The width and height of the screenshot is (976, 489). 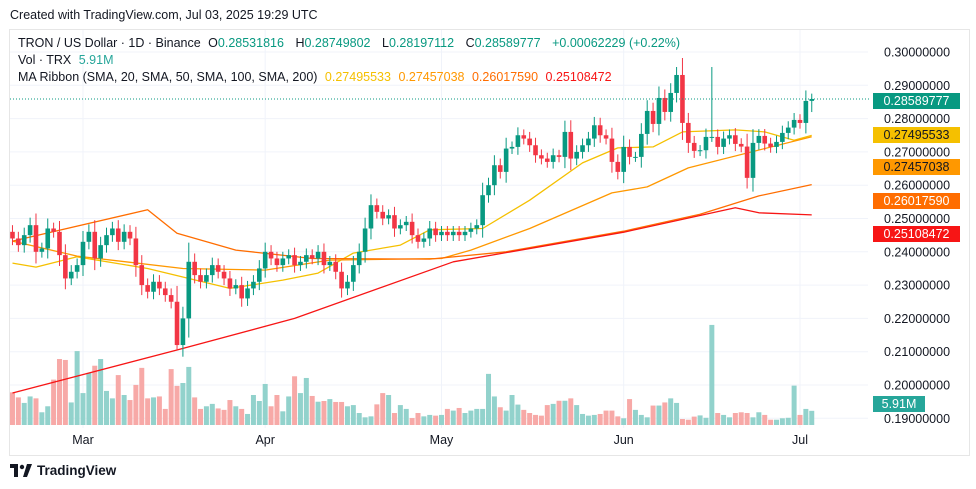 I want to click on price-tick-label: 0.23000000, so click(x=917, y=286).